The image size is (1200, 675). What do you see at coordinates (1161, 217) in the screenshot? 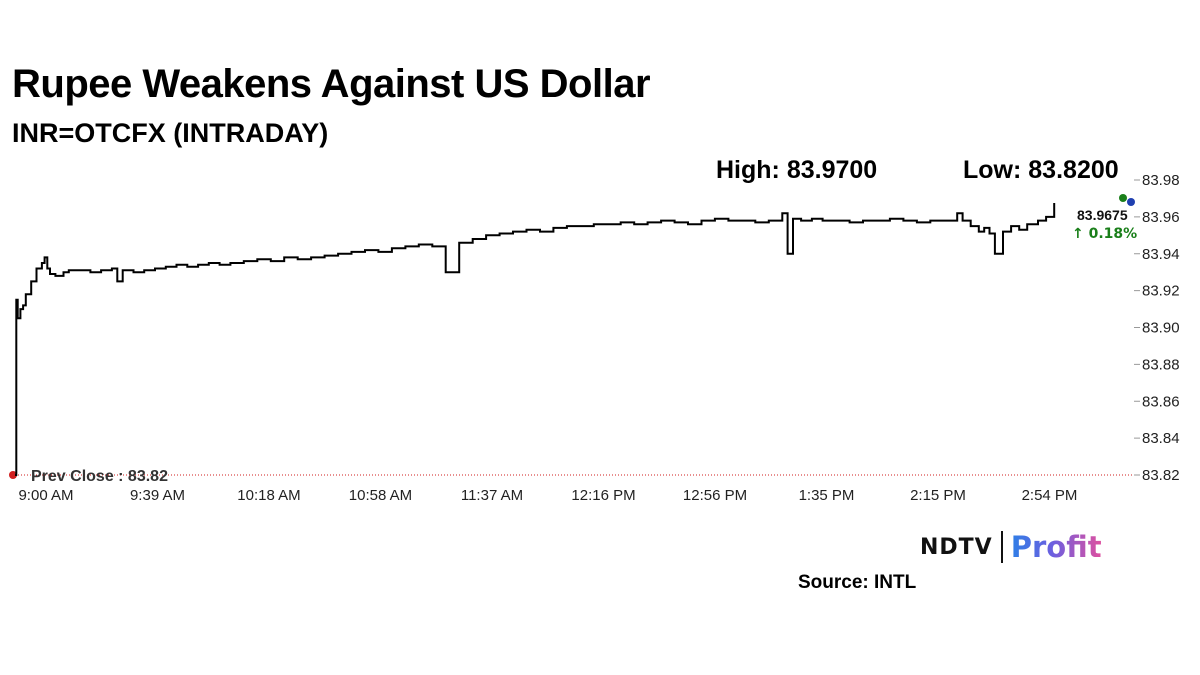
I see `y-tick-label: 83.96` at bounding box center [1161, 217].